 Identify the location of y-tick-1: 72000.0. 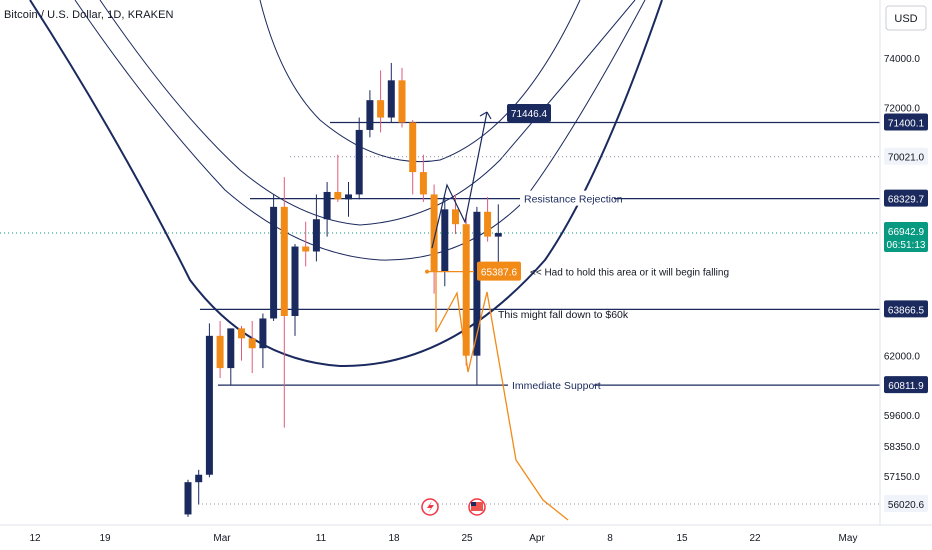
(902, 109).